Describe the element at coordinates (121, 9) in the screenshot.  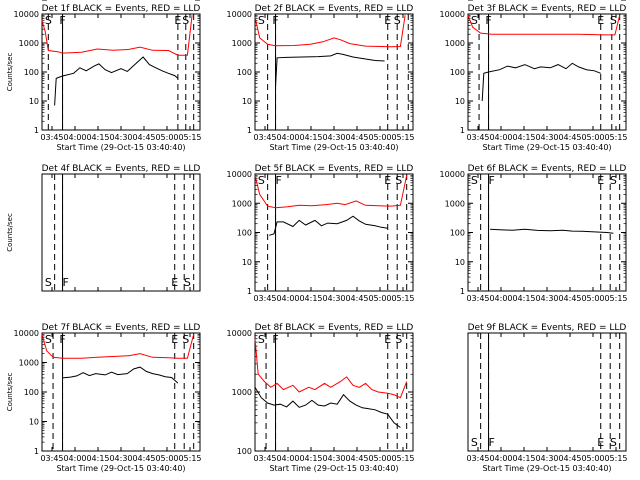
I see `panel-title: Det 1f BLACK = Events, RED = LLD` at that location.